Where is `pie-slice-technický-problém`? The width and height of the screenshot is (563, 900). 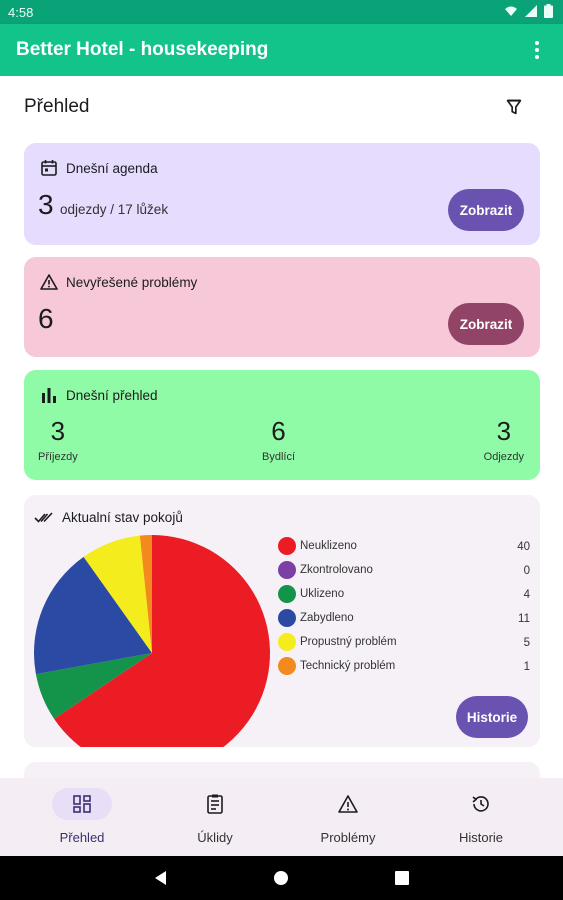 pie-slice-technický-problém is located at coordinates (145, 594).